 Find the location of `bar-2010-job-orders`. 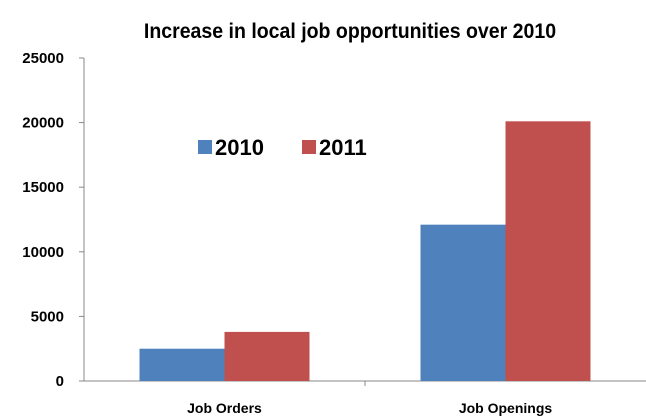

bar-2010-job-orders is located at coordinates (182, 364).